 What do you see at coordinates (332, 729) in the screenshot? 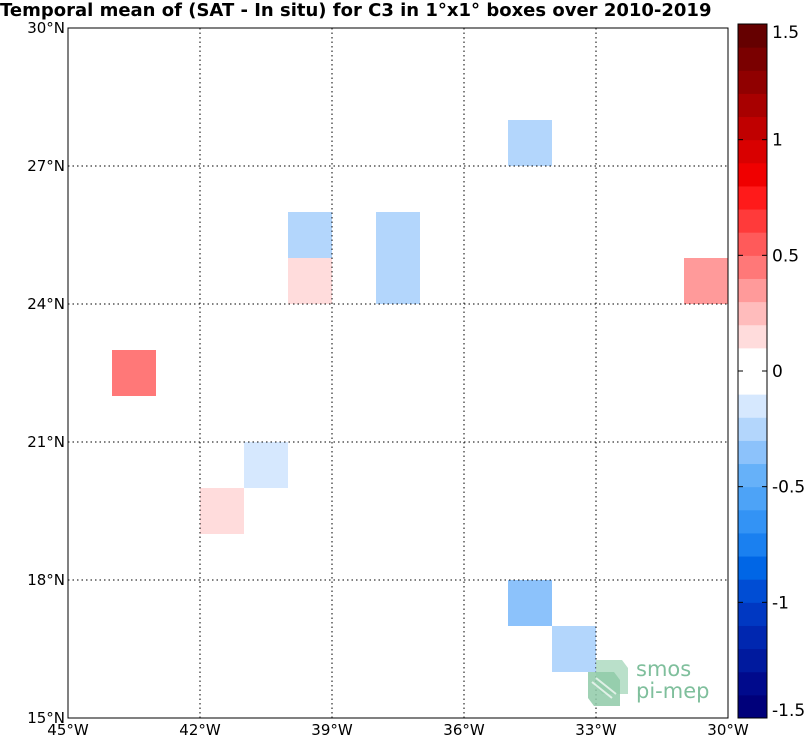
I see `lon-tick-label: 39°W` at bounding box center [332, 729].